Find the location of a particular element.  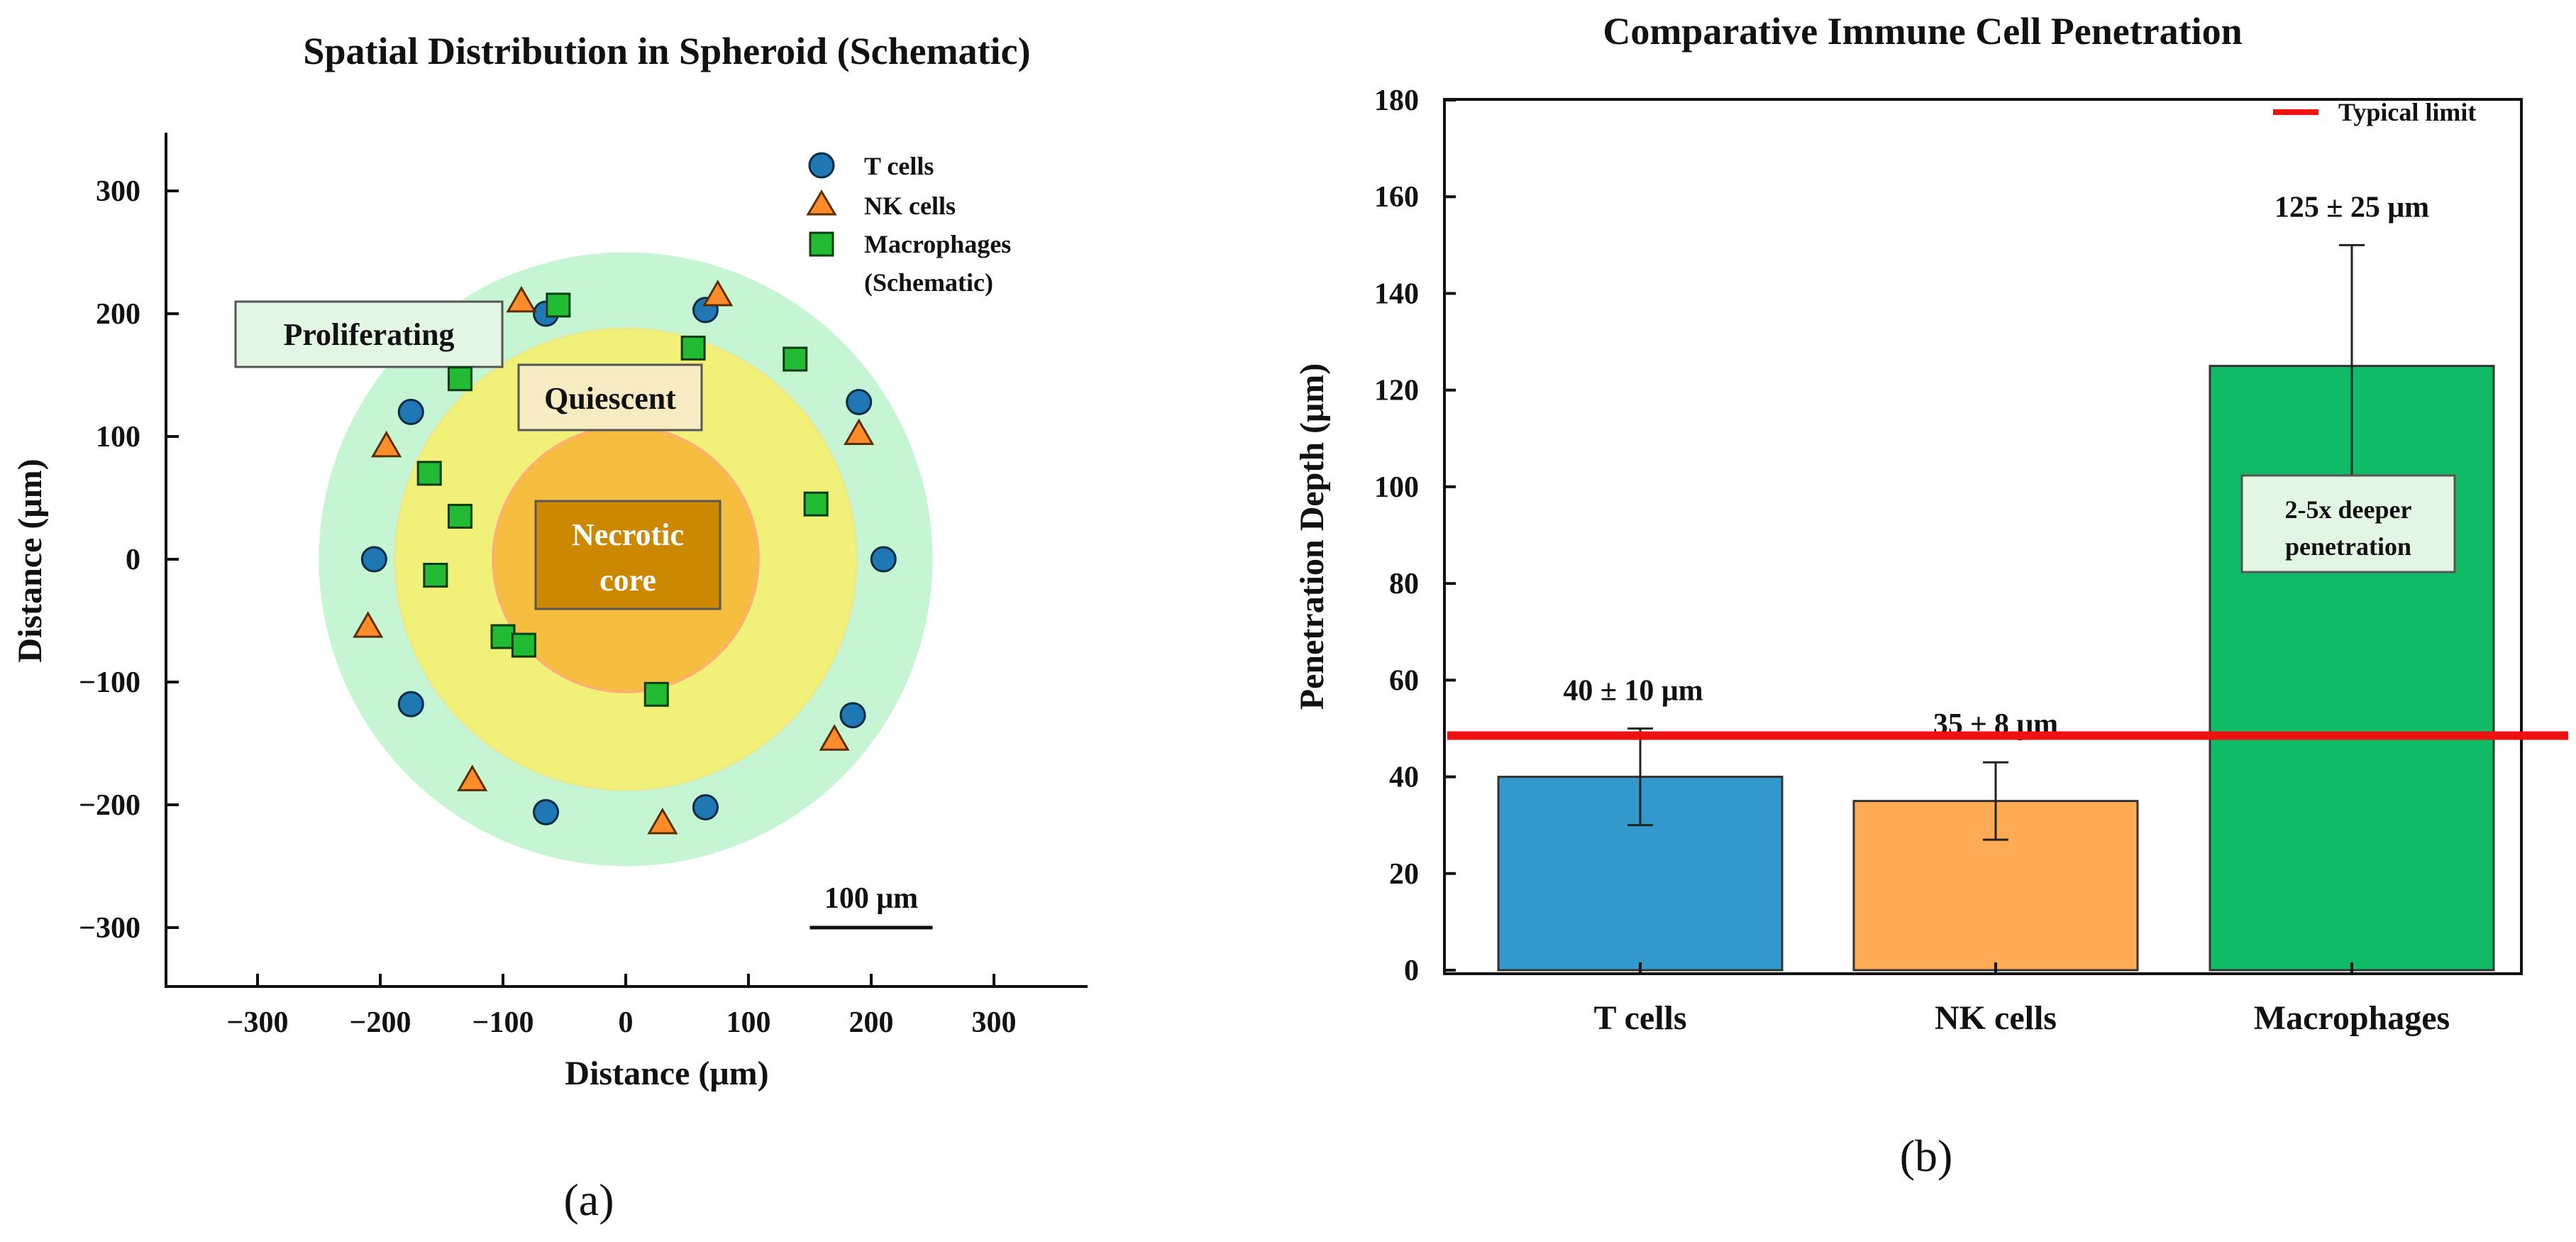

legend-macrophages-sublabel: (Schematic) is located at coordinates (928, 282).